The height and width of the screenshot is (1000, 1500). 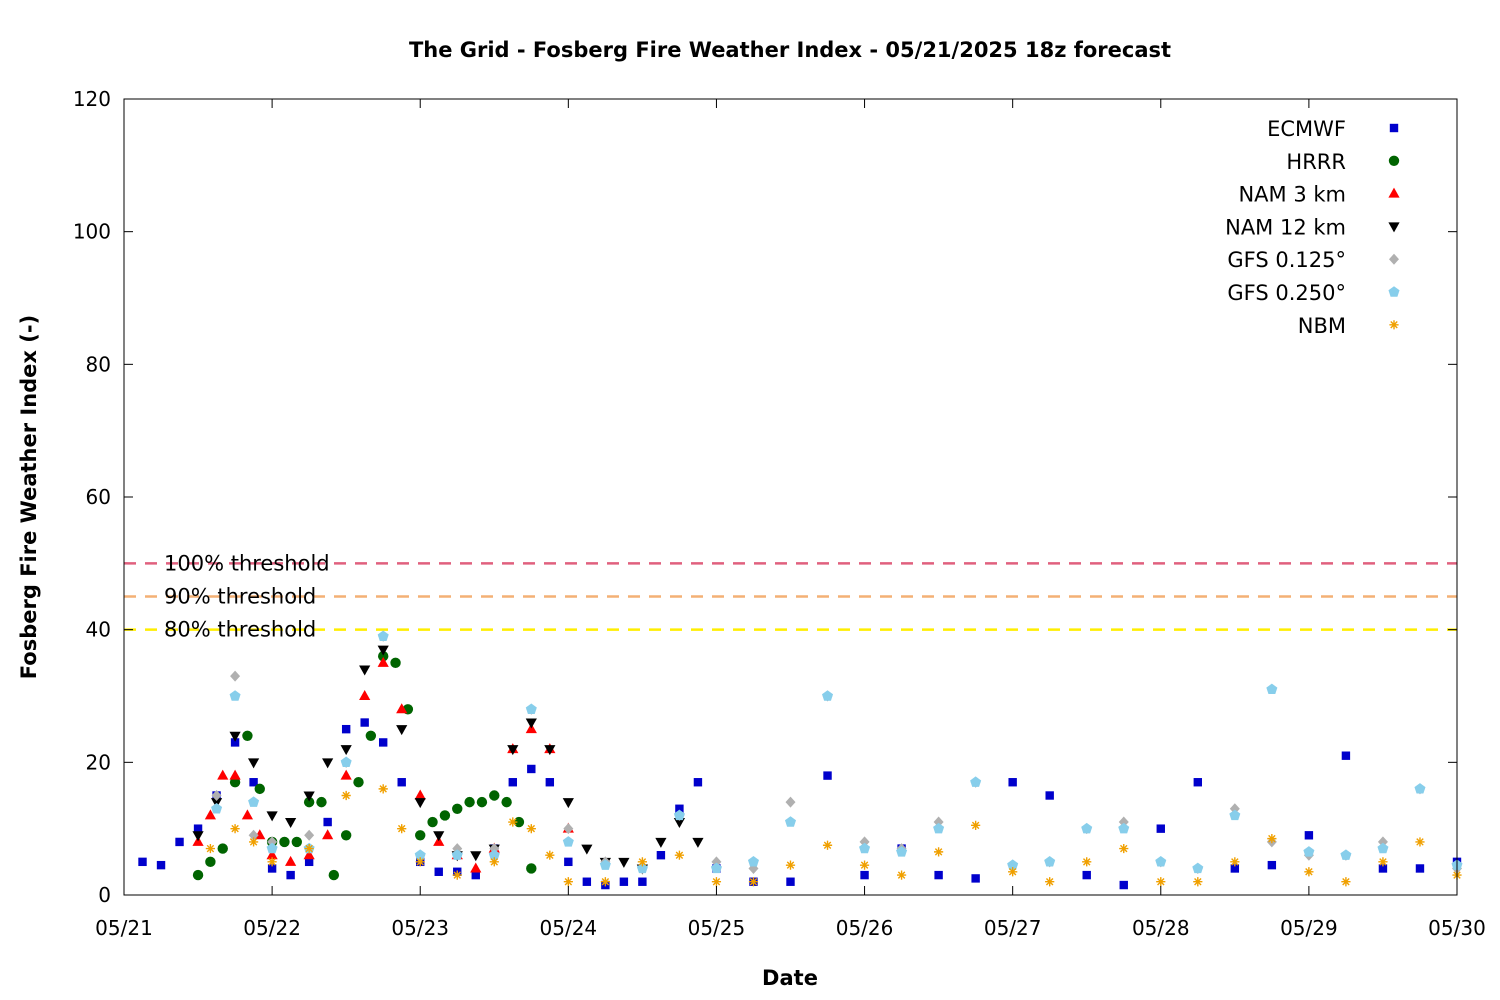 I want to click on x-tick-label: 05/29, so click(x=1309, y=928).